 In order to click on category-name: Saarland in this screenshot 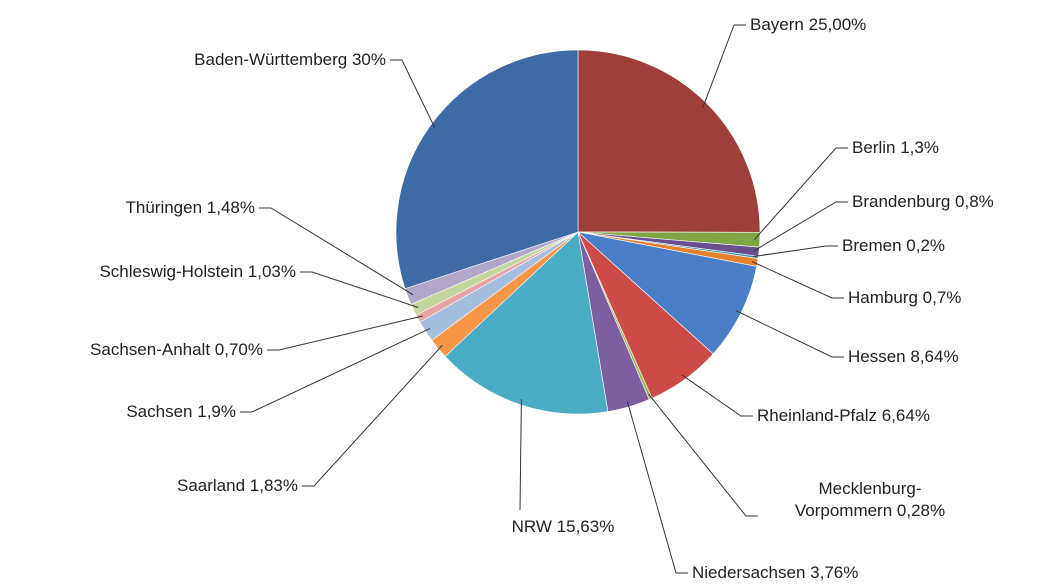, I will do `click(211, 485)`.